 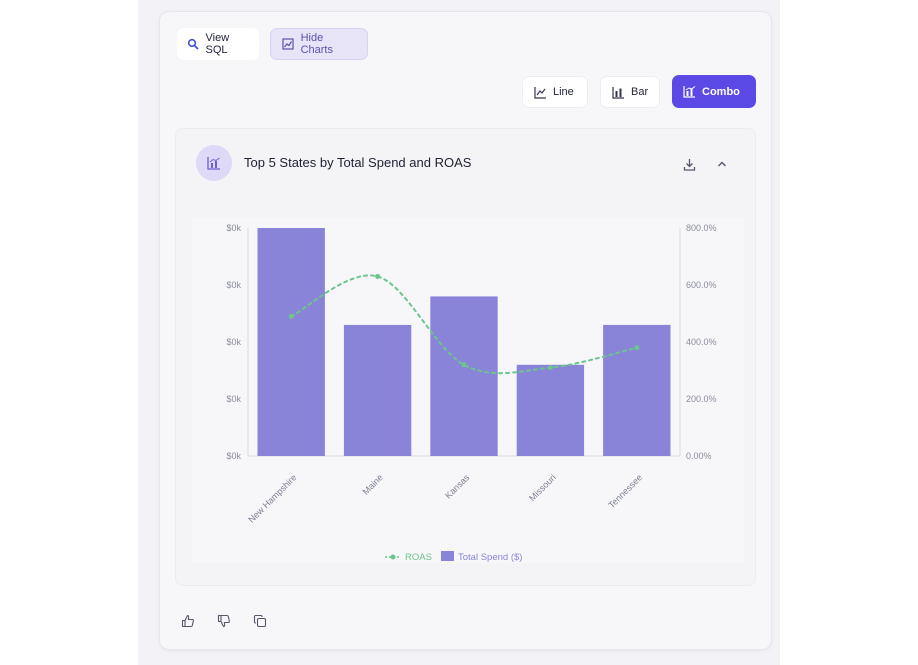 What do you see at coordinates (193, 44) in the screenshot?
I see `search-icon` at bounding box center [193, 44].